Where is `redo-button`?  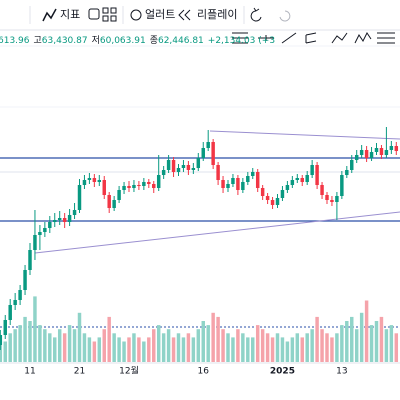 redo-button is located at coordinates (285, 16).